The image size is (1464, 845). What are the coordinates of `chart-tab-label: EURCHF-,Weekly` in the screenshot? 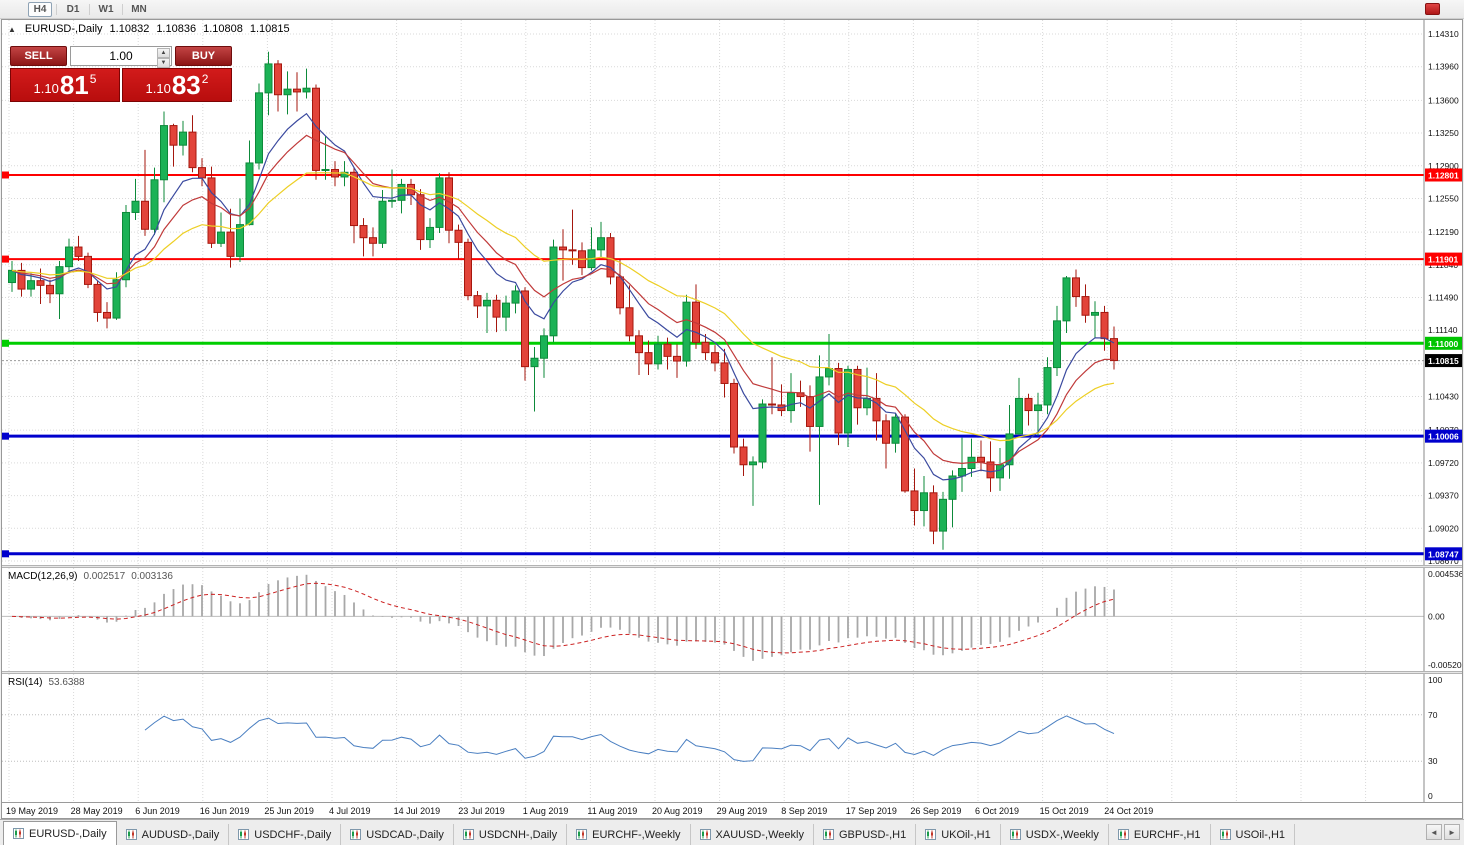 It's located at (636, 834).